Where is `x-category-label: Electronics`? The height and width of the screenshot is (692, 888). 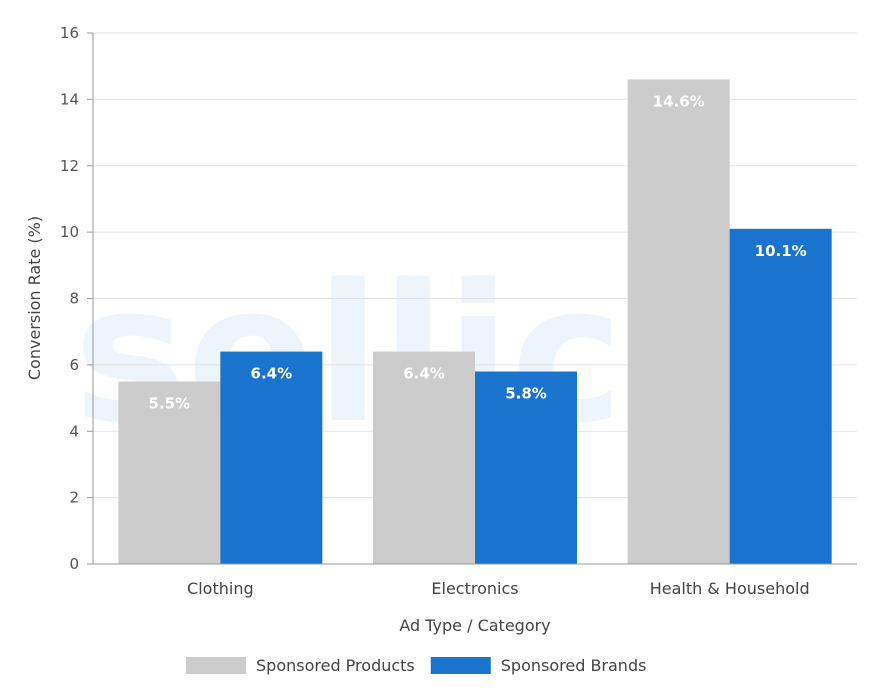
x-category-label: Electronics is located at coordinates (474, 588).